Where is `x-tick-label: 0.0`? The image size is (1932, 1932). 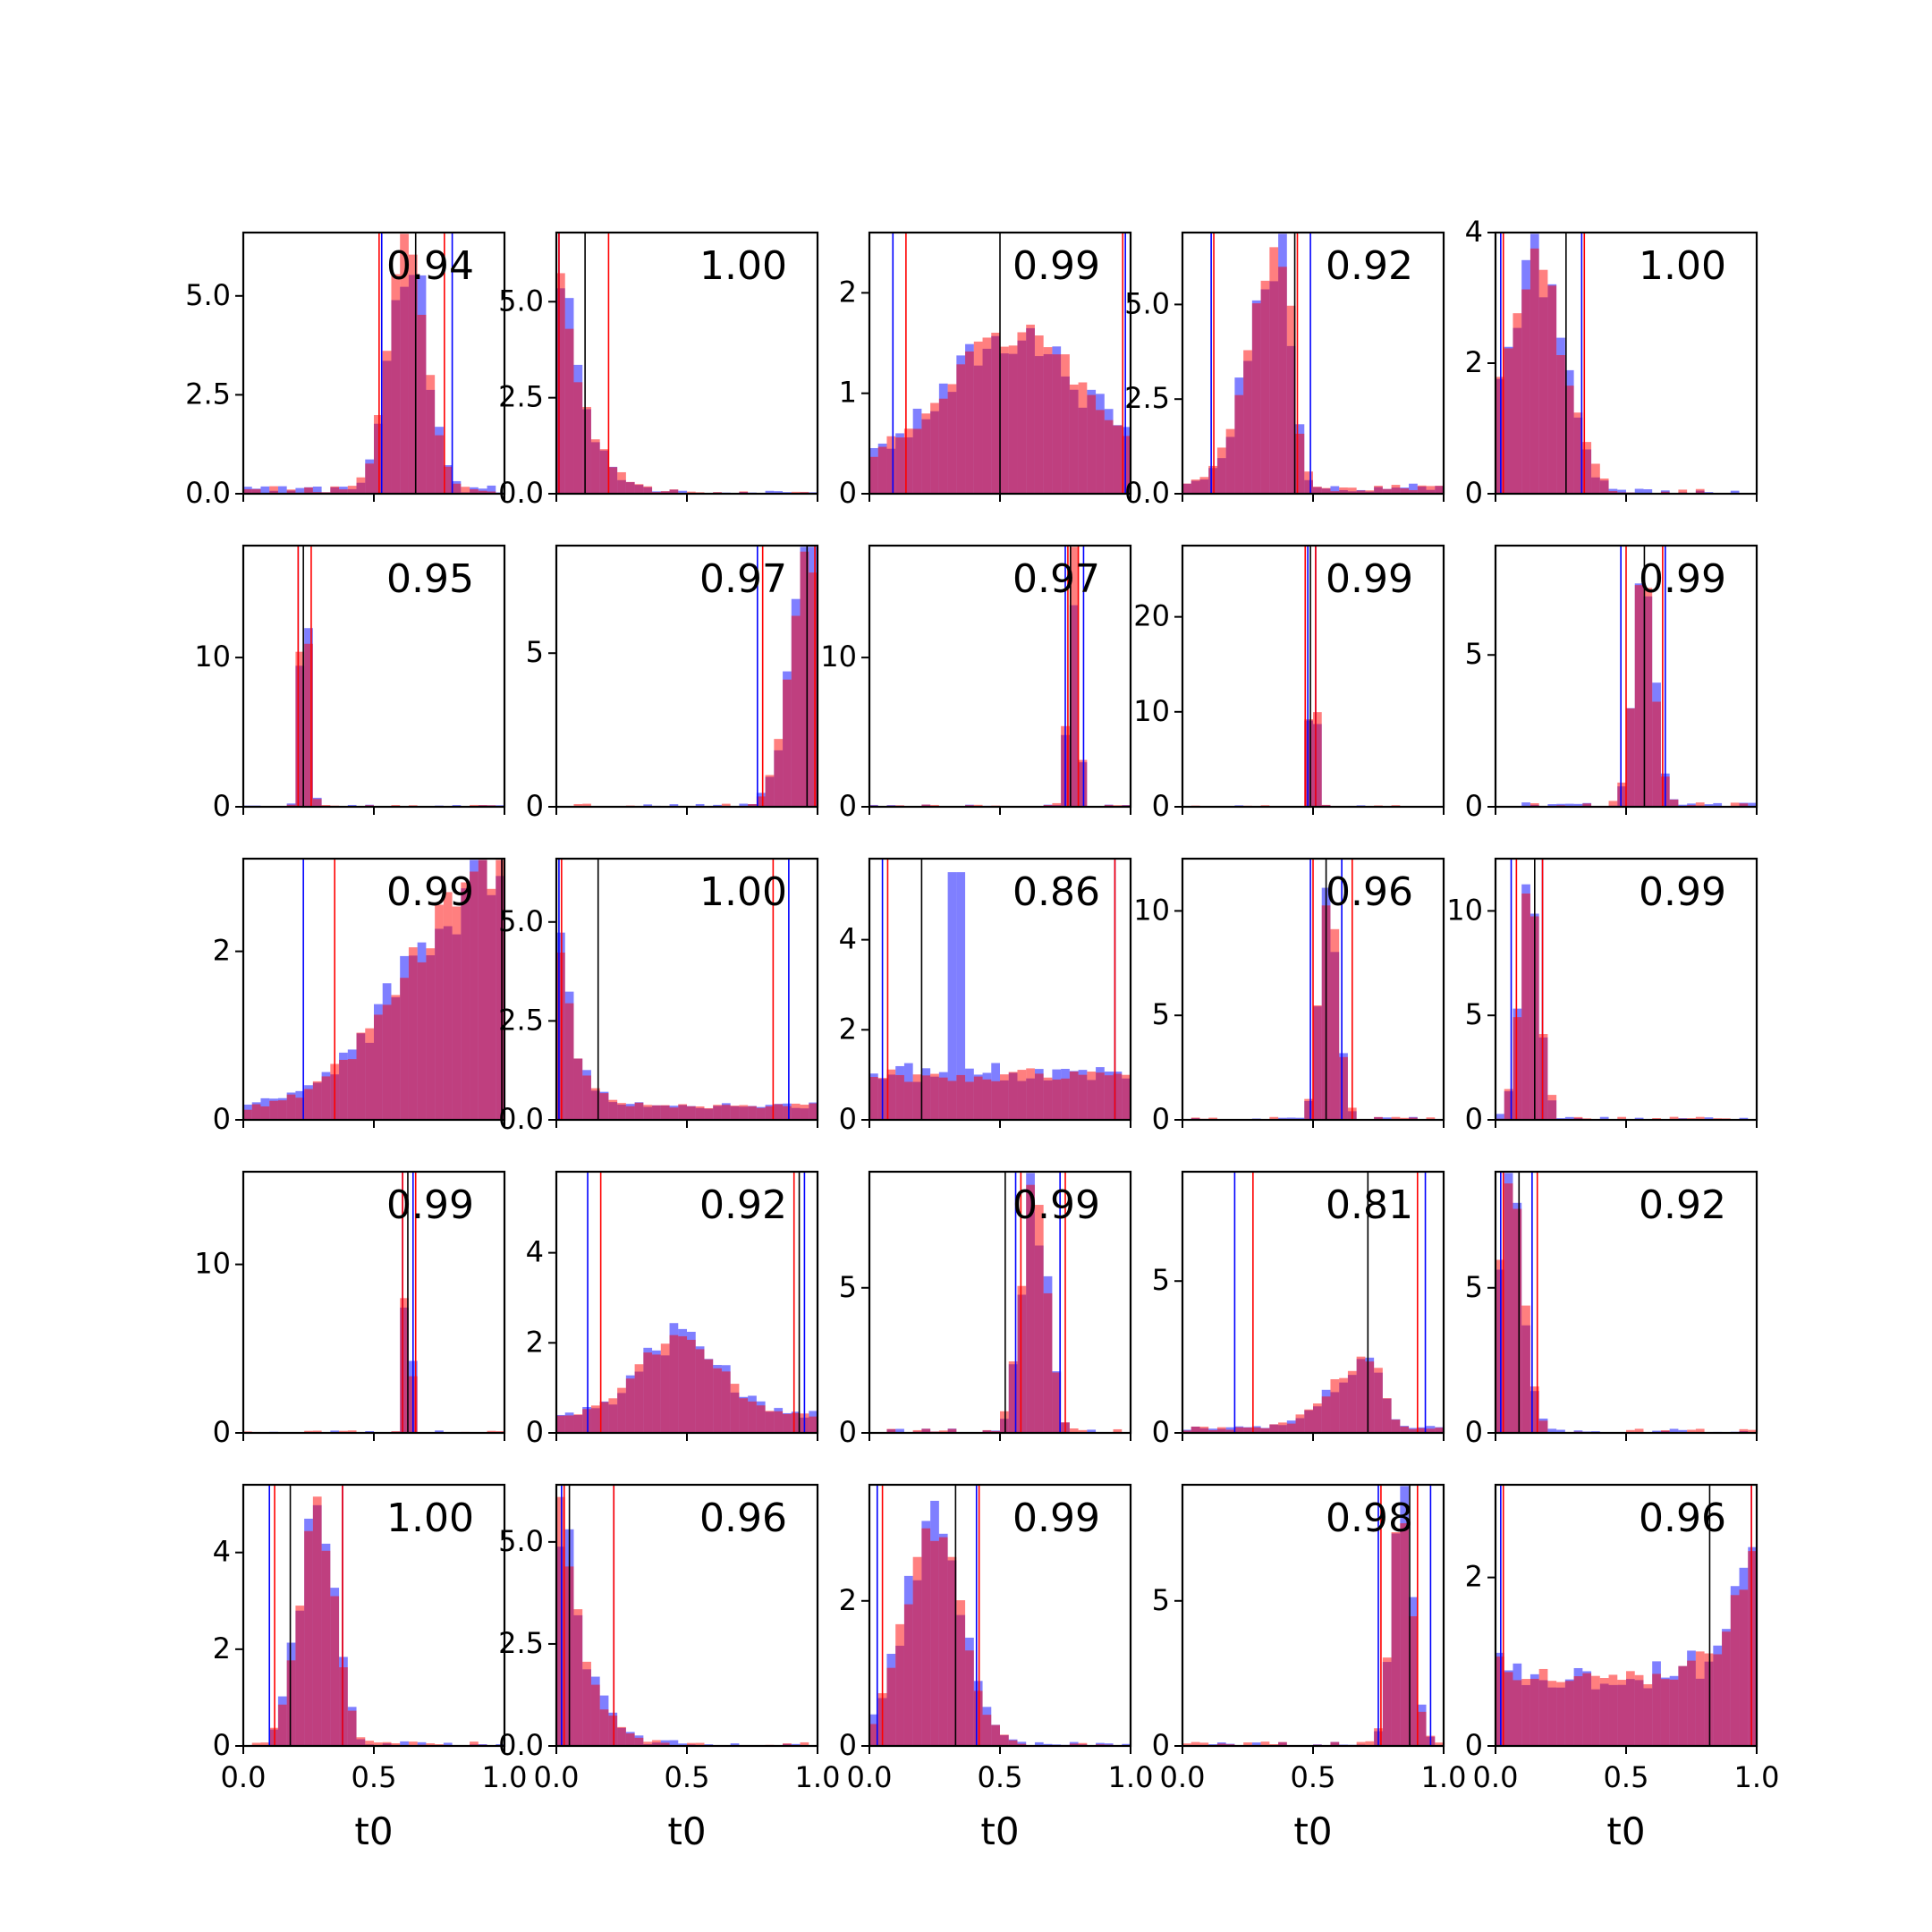 x-tick-label: 0.0 is located at coordinates (1496, 1777).